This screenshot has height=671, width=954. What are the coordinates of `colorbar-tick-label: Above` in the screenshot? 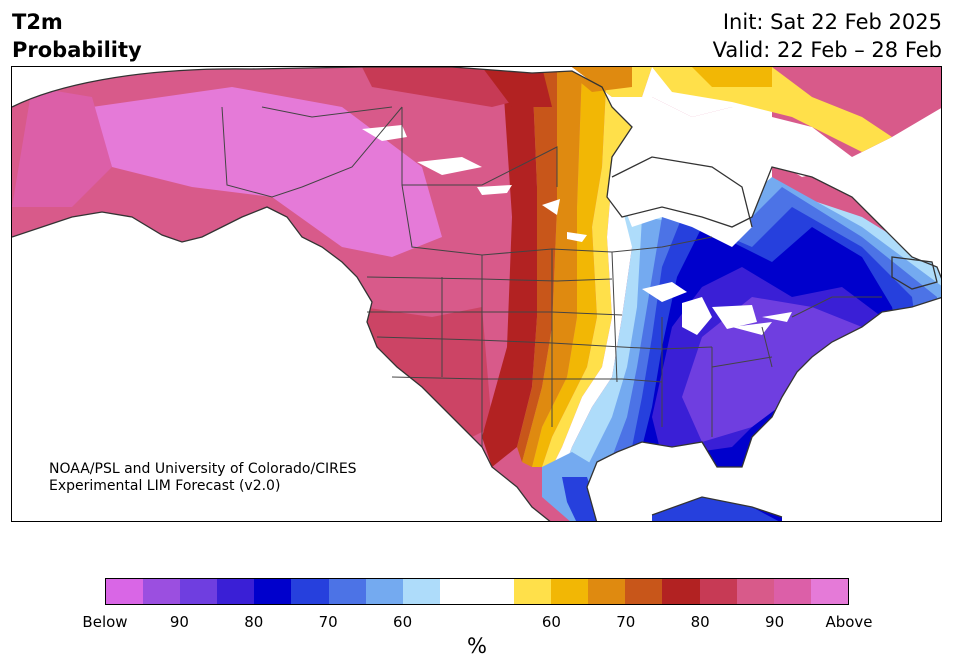 It's located at (849, 622).